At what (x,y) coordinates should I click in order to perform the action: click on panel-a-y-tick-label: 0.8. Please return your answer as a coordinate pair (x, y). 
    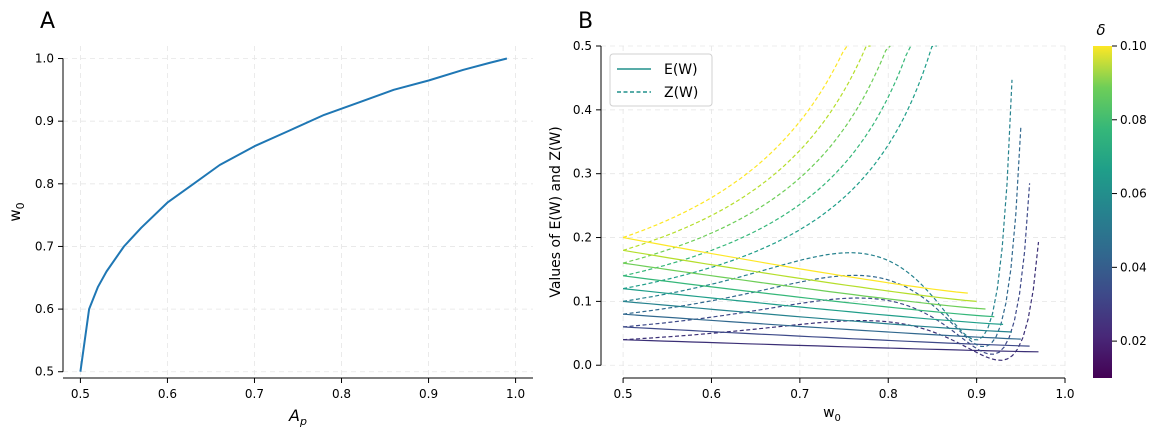
    Looking at the image, I should click on (44, 184).